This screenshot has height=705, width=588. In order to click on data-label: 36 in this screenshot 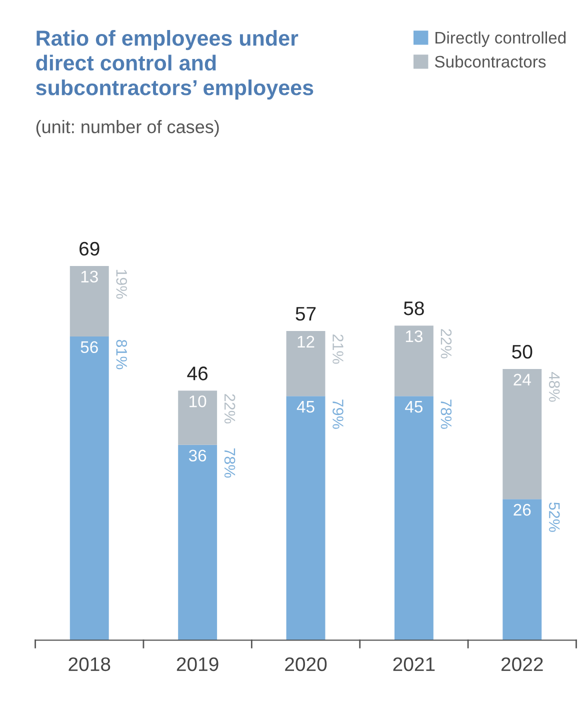, I will do `click(197, 456)`.